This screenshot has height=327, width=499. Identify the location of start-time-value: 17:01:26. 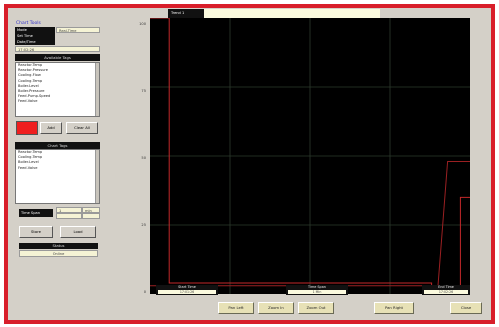
(187, 292).